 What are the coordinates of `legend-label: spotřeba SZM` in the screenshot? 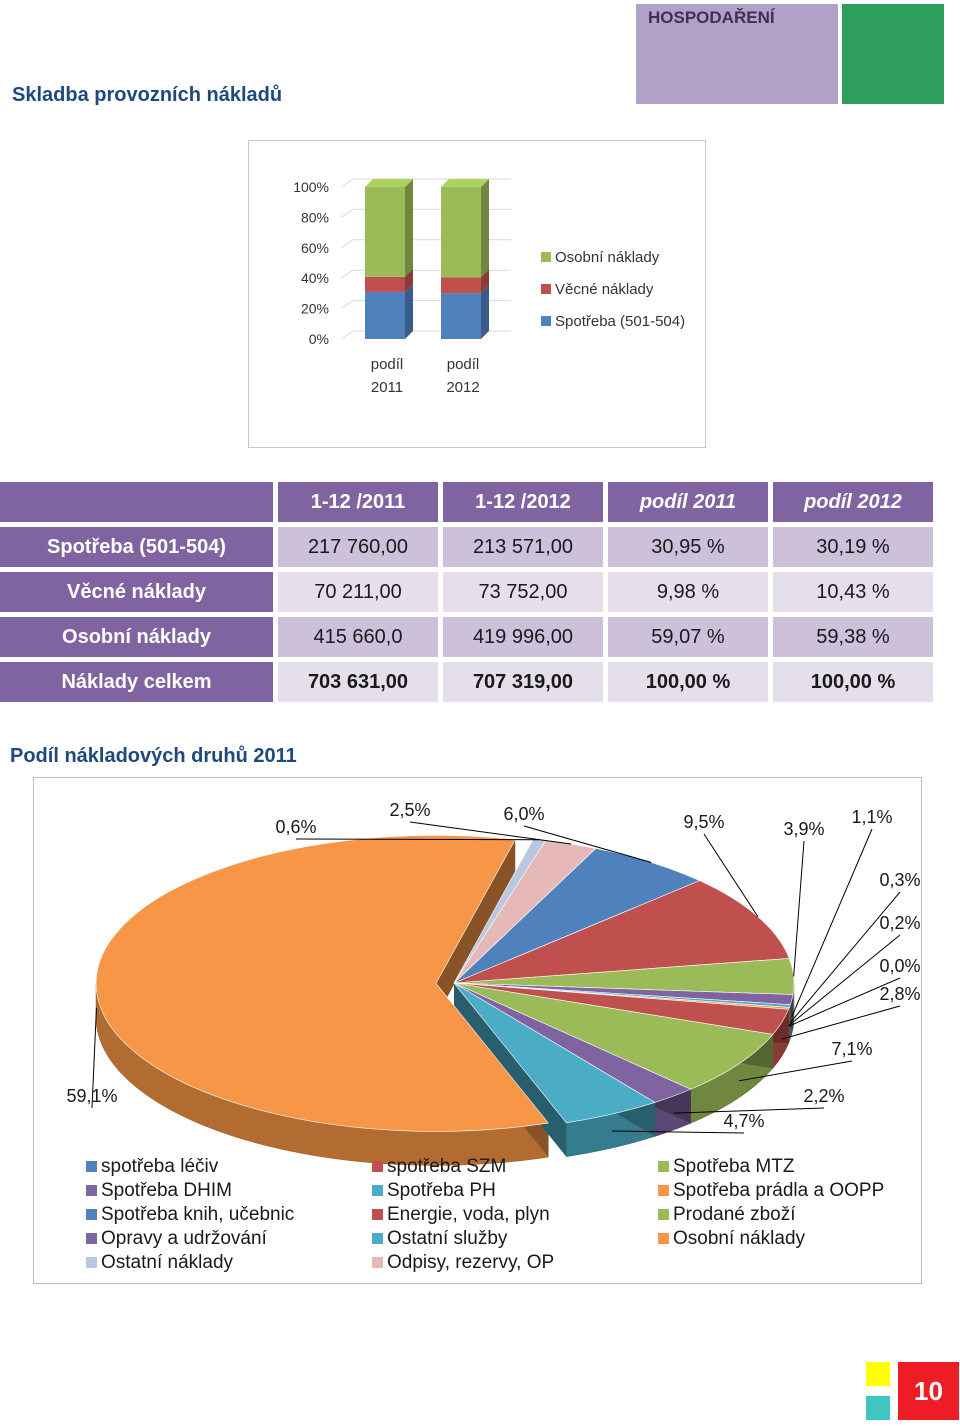 It's located at (446, 1166).